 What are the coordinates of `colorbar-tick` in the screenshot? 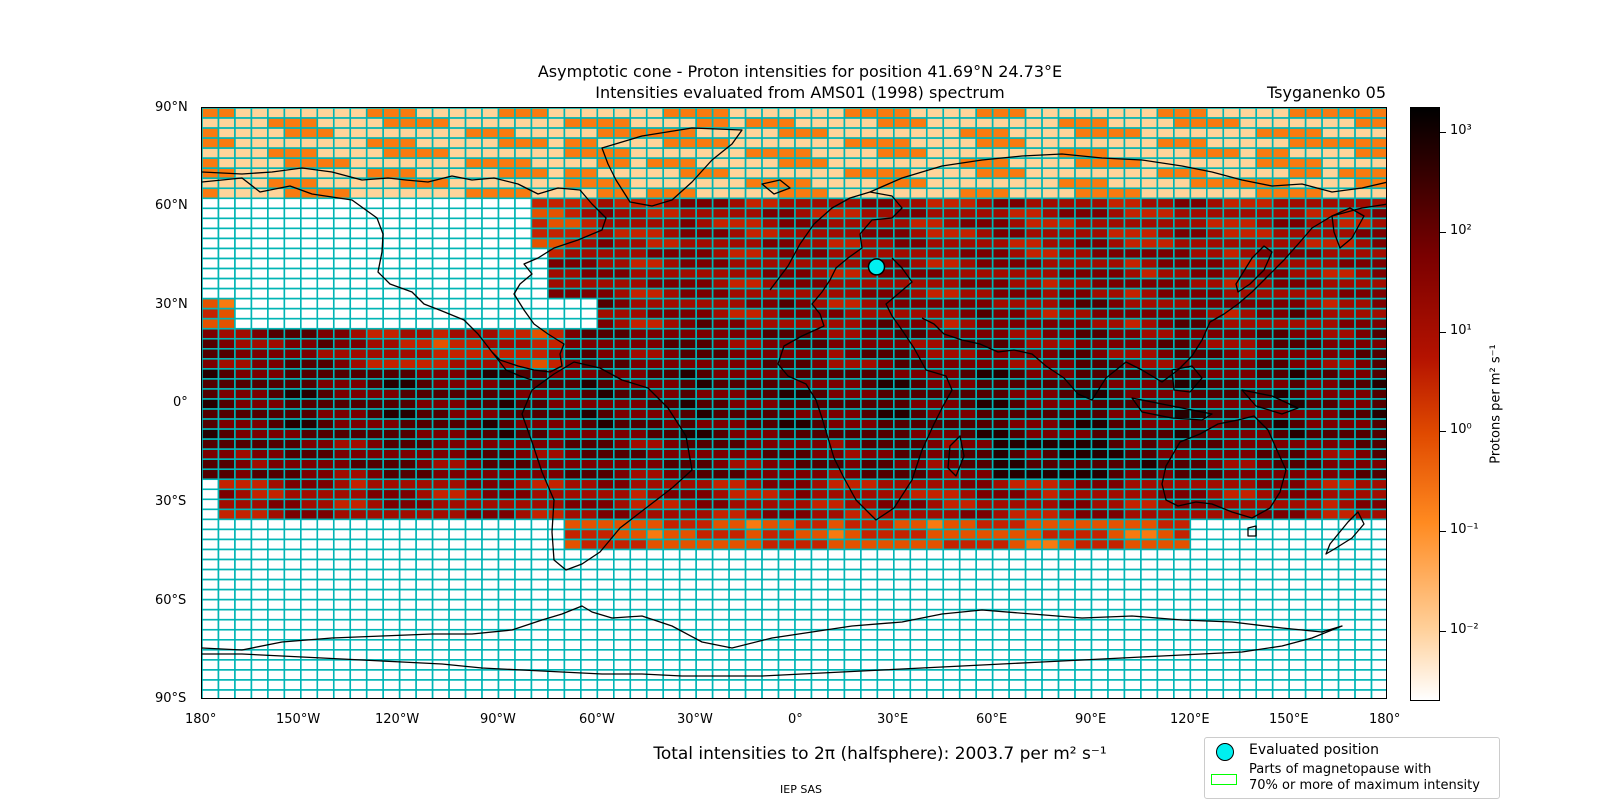 It's located at (1443, 632).